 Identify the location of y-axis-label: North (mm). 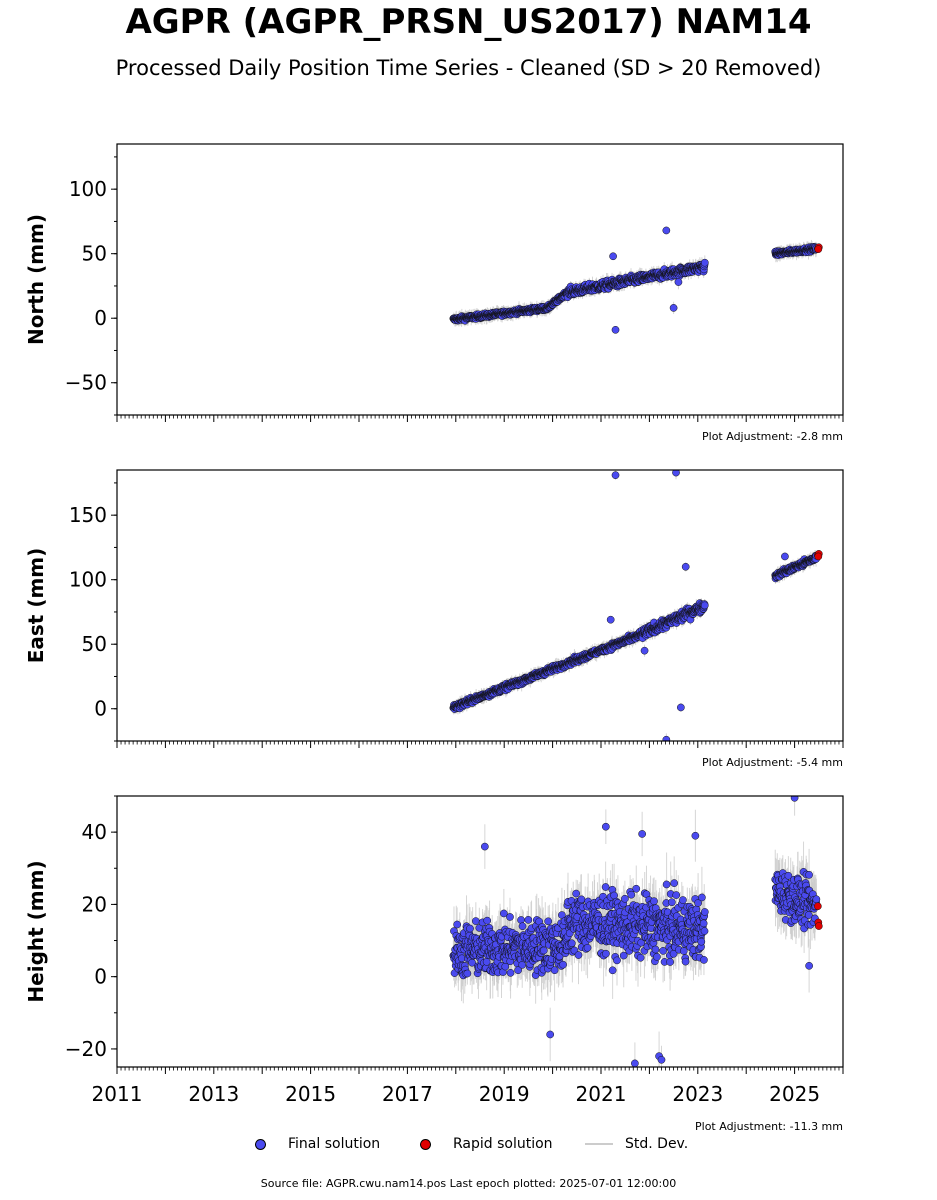
(36, 279).